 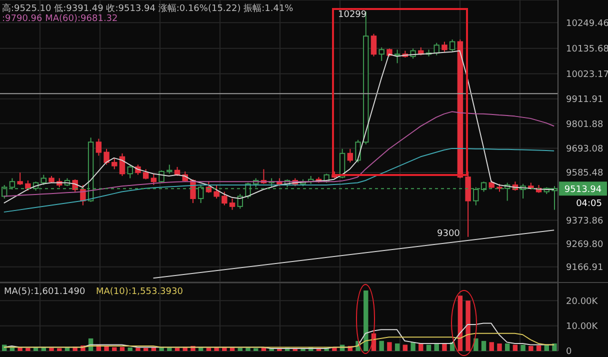 I want to click on annotation: MA(5):1,601.1490, so click(x=45, y=292).